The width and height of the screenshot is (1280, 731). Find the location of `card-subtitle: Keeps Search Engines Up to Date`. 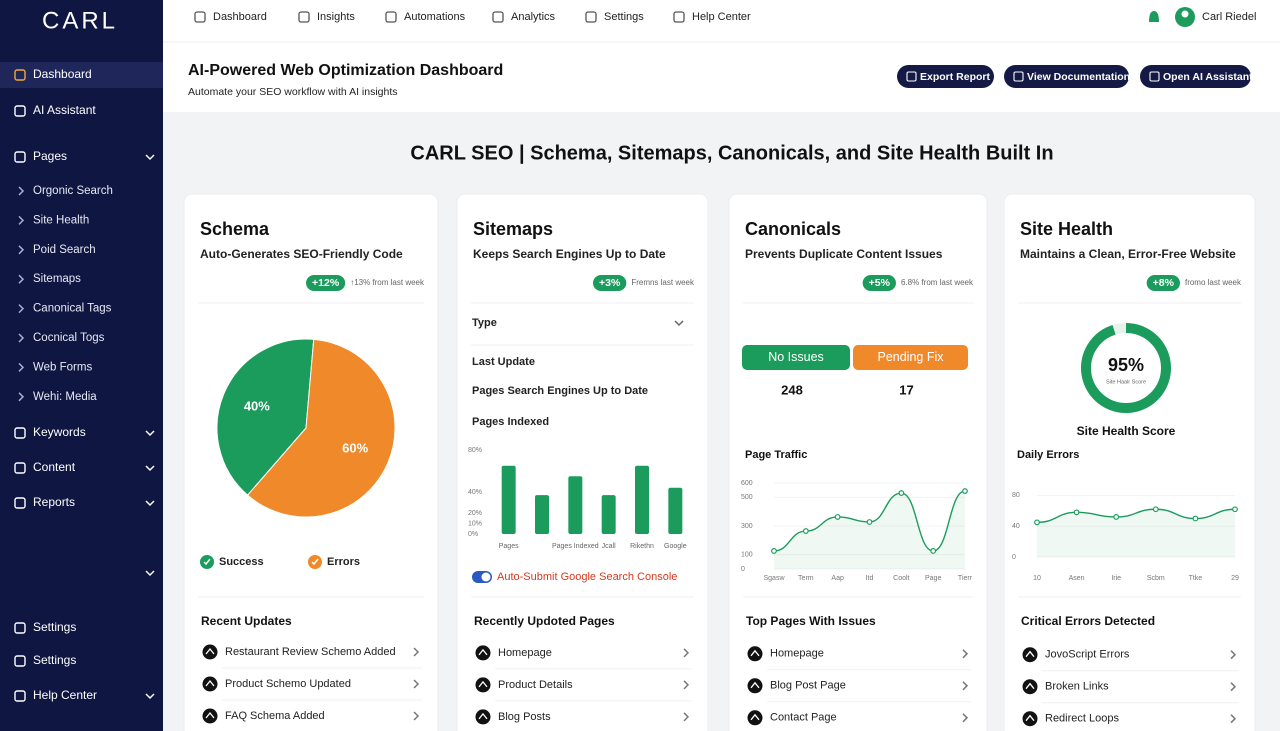

card-subtitle: Keeps Search Engines Up to Date is located at coordinates (569, 254).